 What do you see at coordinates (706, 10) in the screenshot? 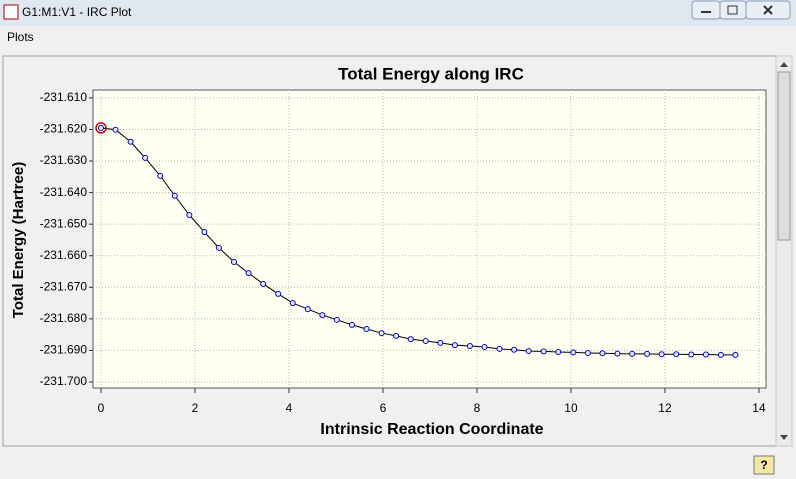
I see `minimize-button` at bounding box center [706, 10].